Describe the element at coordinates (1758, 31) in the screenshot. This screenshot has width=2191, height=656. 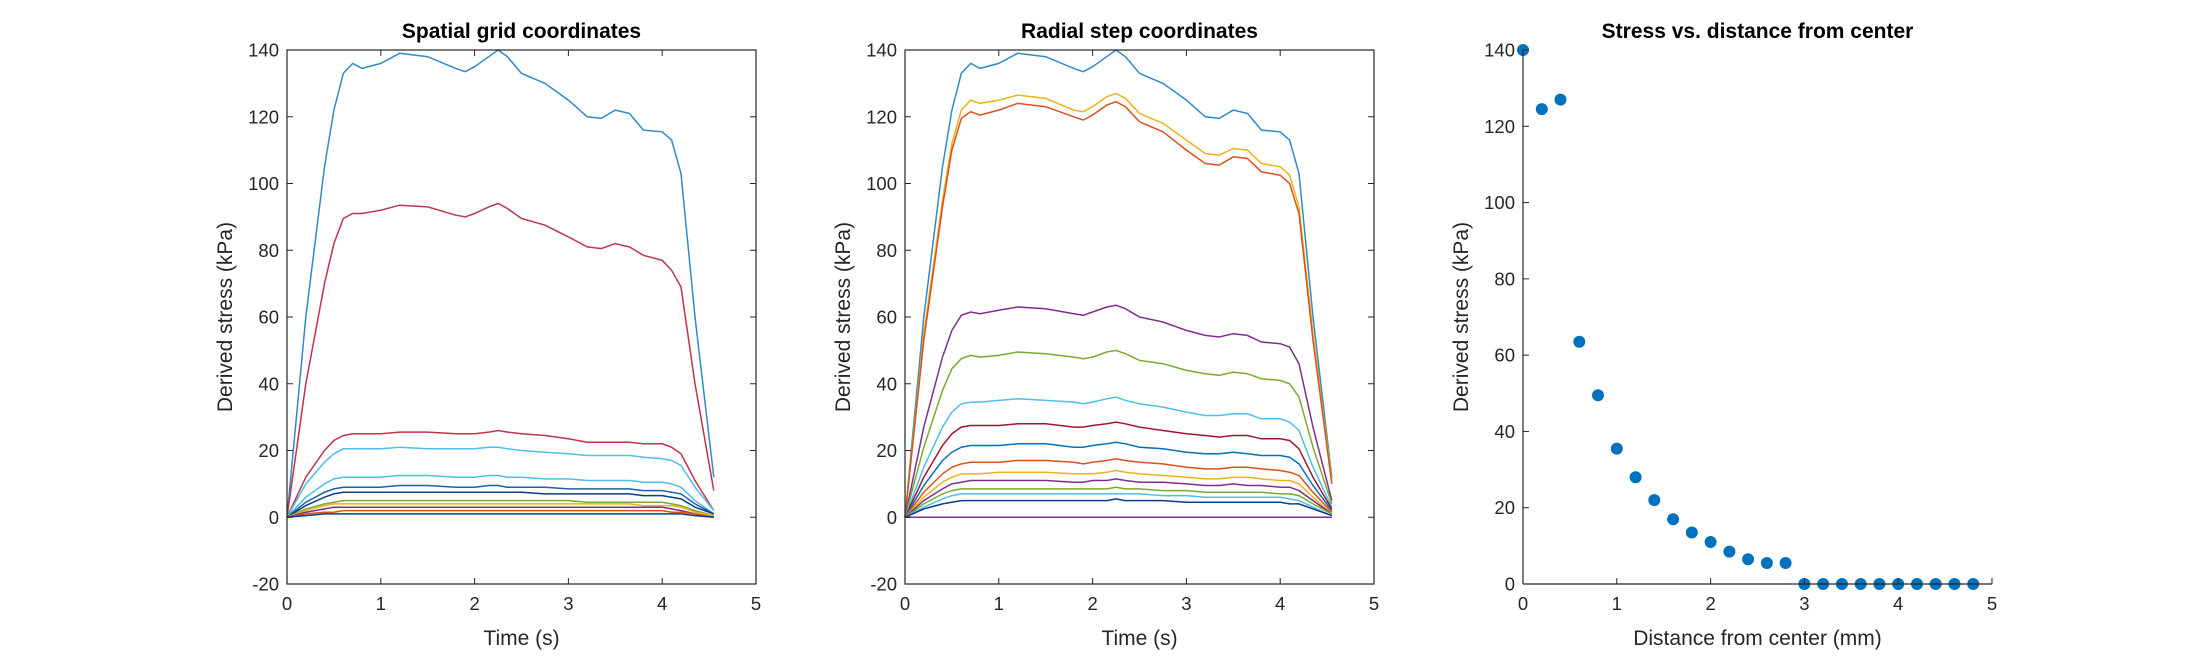
I see `chart-title: Stress vs. distance from center` at that location.